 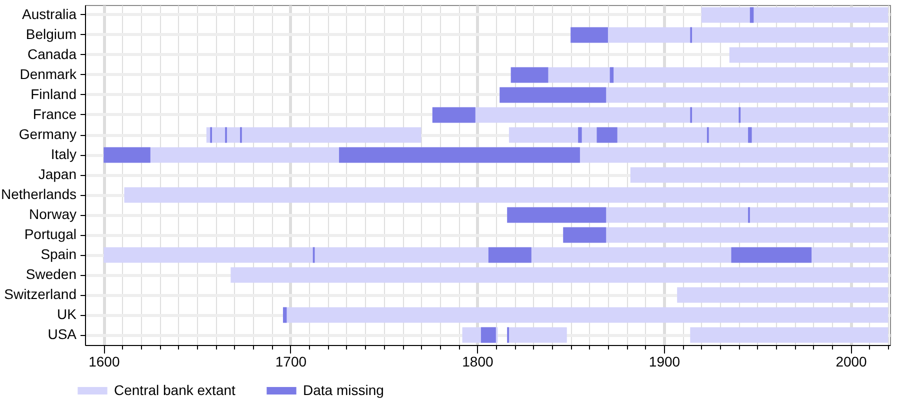 I want to click on x-tick-label: 1900, so click(x=664, y=362).